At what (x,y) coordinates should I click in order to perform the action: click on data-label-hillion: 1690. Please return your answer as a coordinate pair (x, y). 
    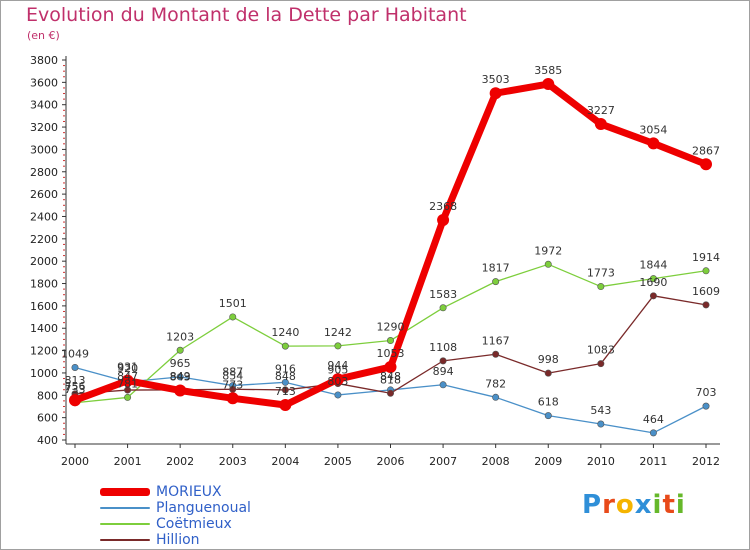
    Looking at the image, I should click on (653, 282).